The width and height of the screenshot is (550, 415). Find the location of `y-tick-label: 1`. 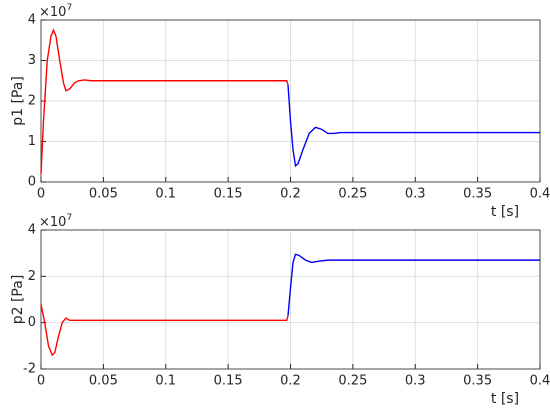

y-tick-label: 1 is located at coordinates (32, 141).